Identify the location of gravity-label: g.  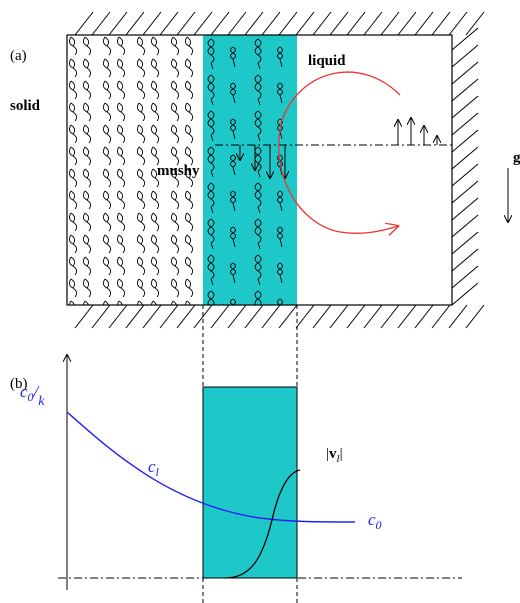
(516, 158).